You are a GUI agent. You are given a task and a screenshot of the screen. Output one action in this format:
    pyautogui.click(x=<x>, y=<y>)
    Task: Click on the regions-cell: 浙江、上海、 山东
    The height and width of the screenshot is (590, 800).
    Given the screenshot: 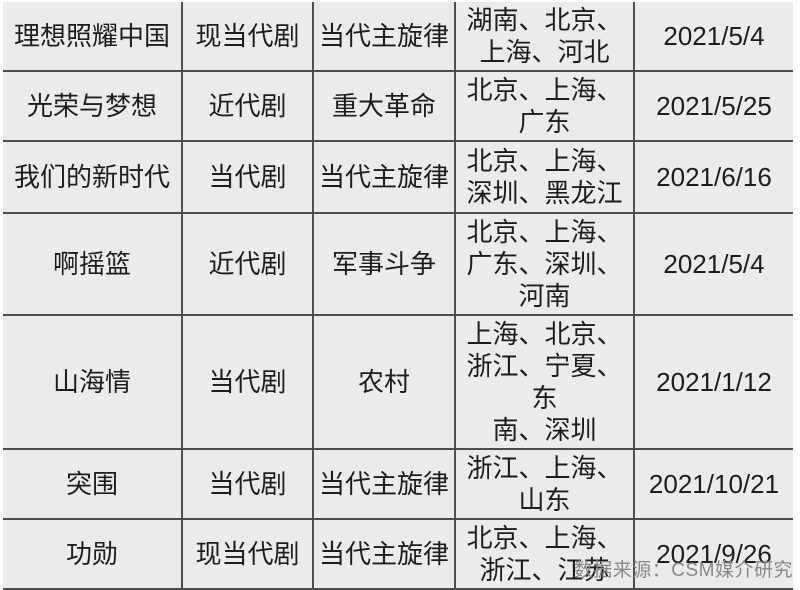 What is the action you would take?
    pyautogui.click(x=544, y=484)
    